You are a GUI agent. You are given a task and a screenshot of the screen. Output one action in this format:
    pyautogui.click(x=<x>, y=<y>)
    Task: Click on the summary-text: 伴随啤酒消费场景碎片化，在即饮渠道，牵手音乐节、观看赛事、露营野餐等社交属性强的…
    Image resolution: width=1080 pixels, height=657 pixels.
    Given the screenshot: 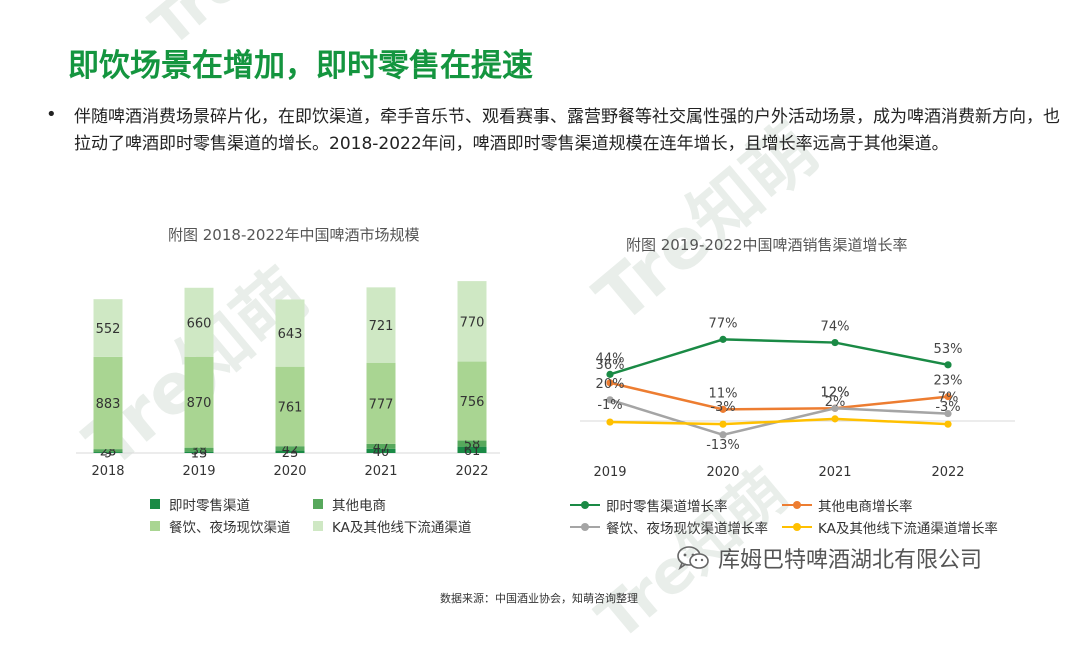 What is the action you would take?
    pyautogui.click(x=567, y=130)
    